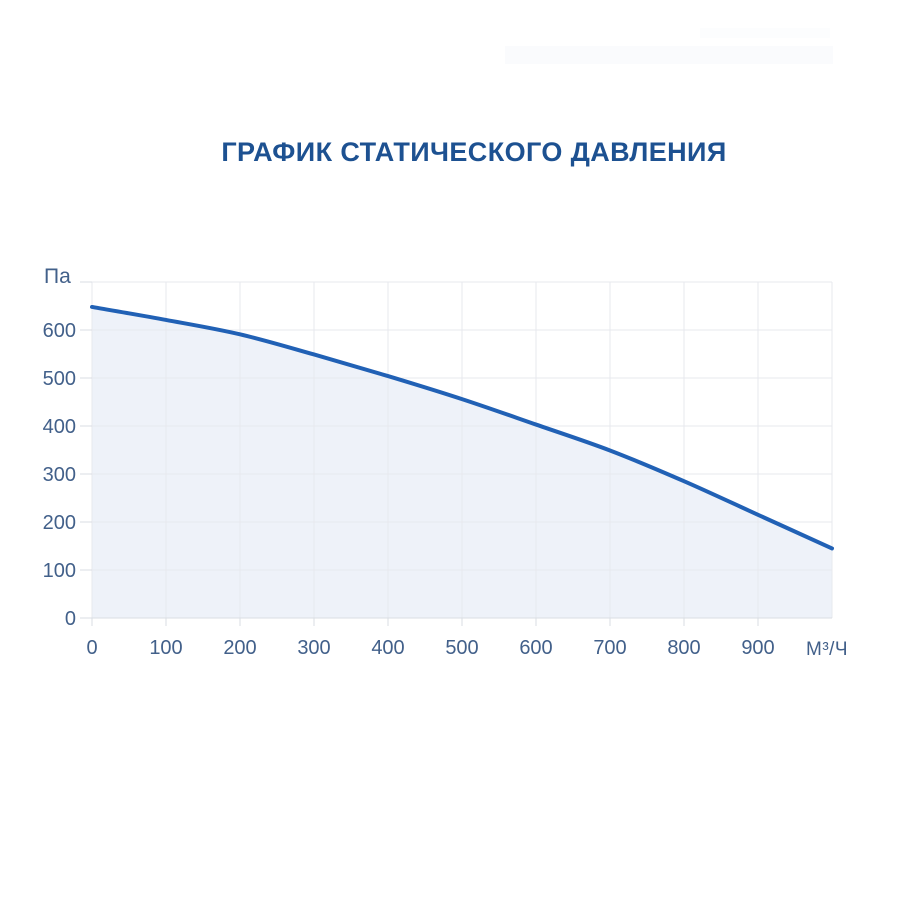 This screenshot has width=900, height=900. What do you see at coordinates (535, 648) in the screenshot?
I see `x-tick-label: 600` at bounding box center [535, 648].